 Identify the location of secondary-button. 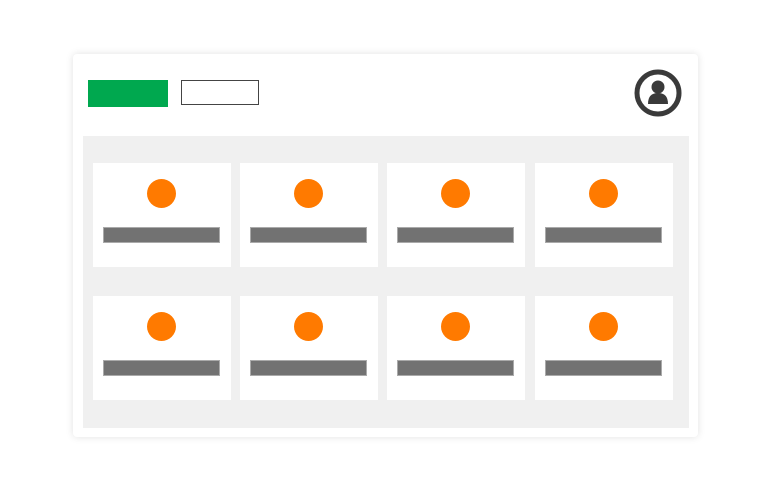
(220, 92).